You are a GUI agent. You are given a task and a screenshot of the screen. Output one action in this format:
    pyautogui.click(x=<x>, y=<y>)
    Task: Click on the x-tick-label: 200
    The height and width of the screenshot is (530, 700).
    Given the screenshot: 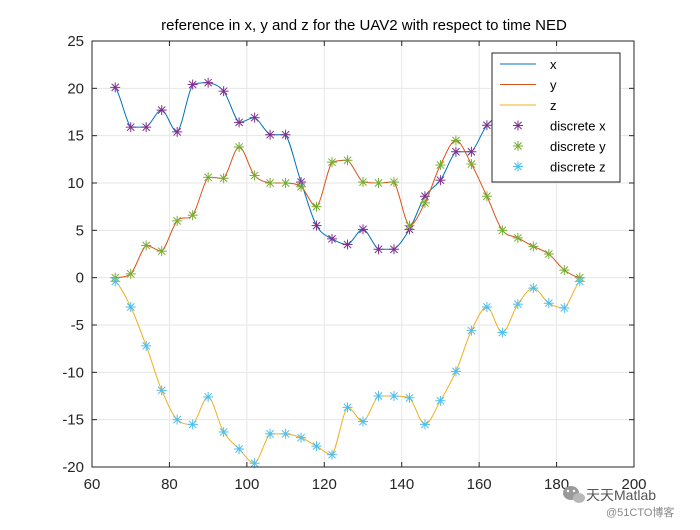 What is the action you would take?
    pyautogui.click(x=633, y=484)
    